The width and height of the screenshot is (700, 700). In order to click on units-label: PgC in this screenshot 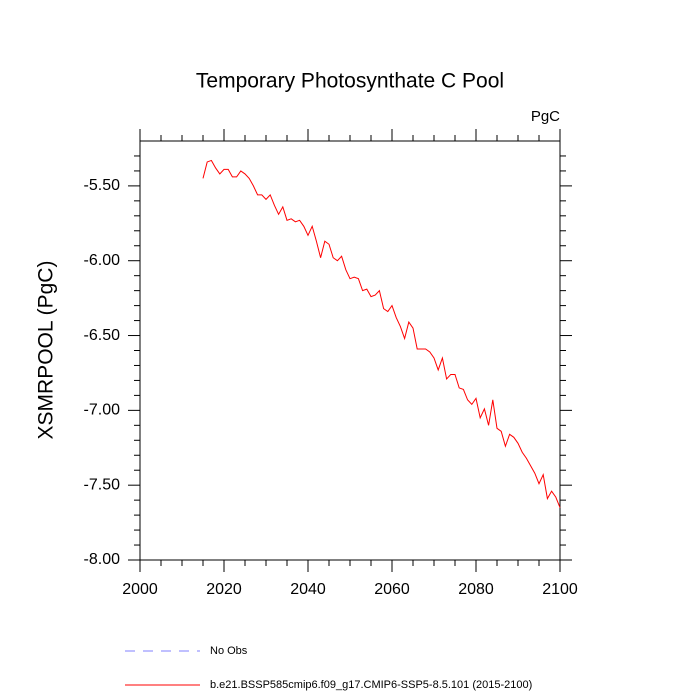, I will do `click(545, 116)`.